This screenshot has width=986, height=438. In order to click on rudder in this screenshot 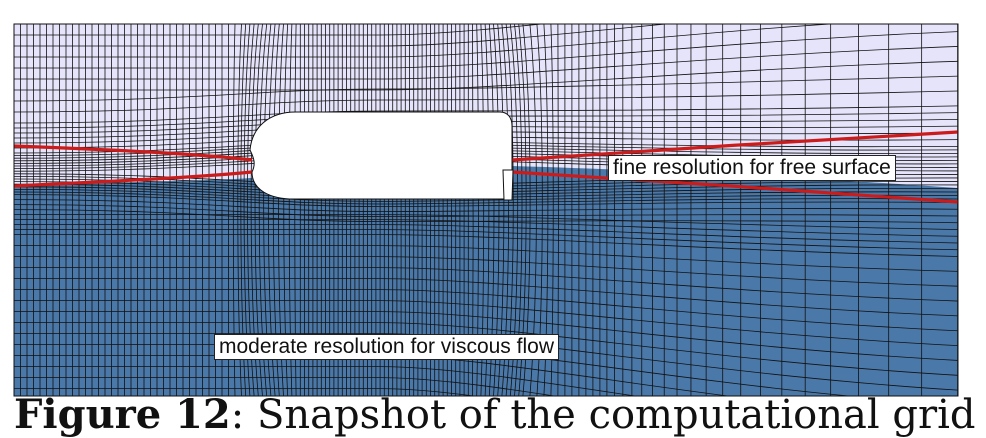, I will do `click(508, 185)`.